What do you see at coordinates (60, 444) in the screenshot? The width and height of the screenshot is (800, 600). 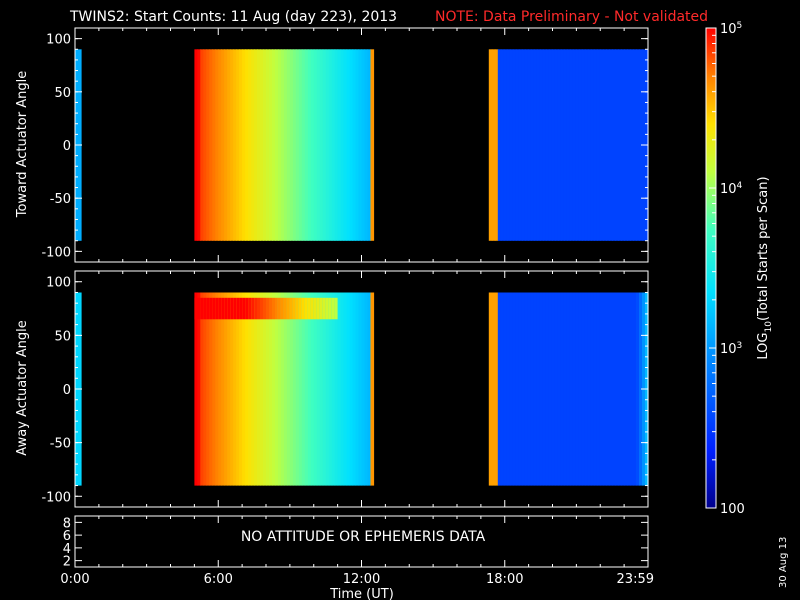 I see `away-ytick-label: -50` at bounding box center [60, 444].